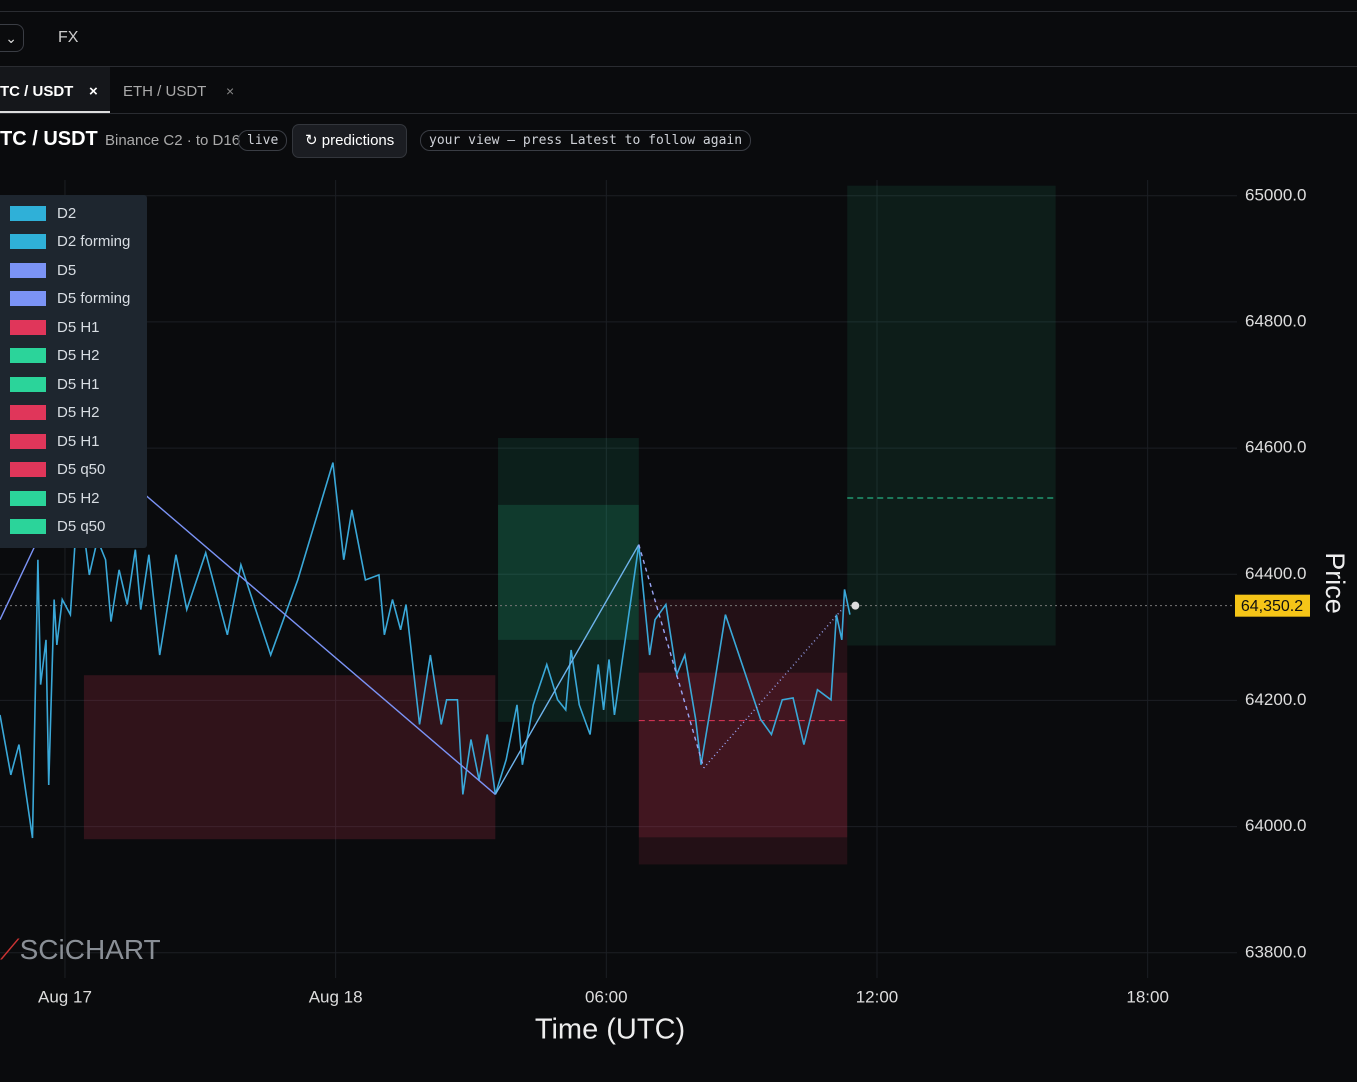 The width and height of the screenshot is (1357, 1082). What do you see at coordinates (67, 213) in the screenshot?
I see `legend-label: D2` at bounding box center [67, 213].